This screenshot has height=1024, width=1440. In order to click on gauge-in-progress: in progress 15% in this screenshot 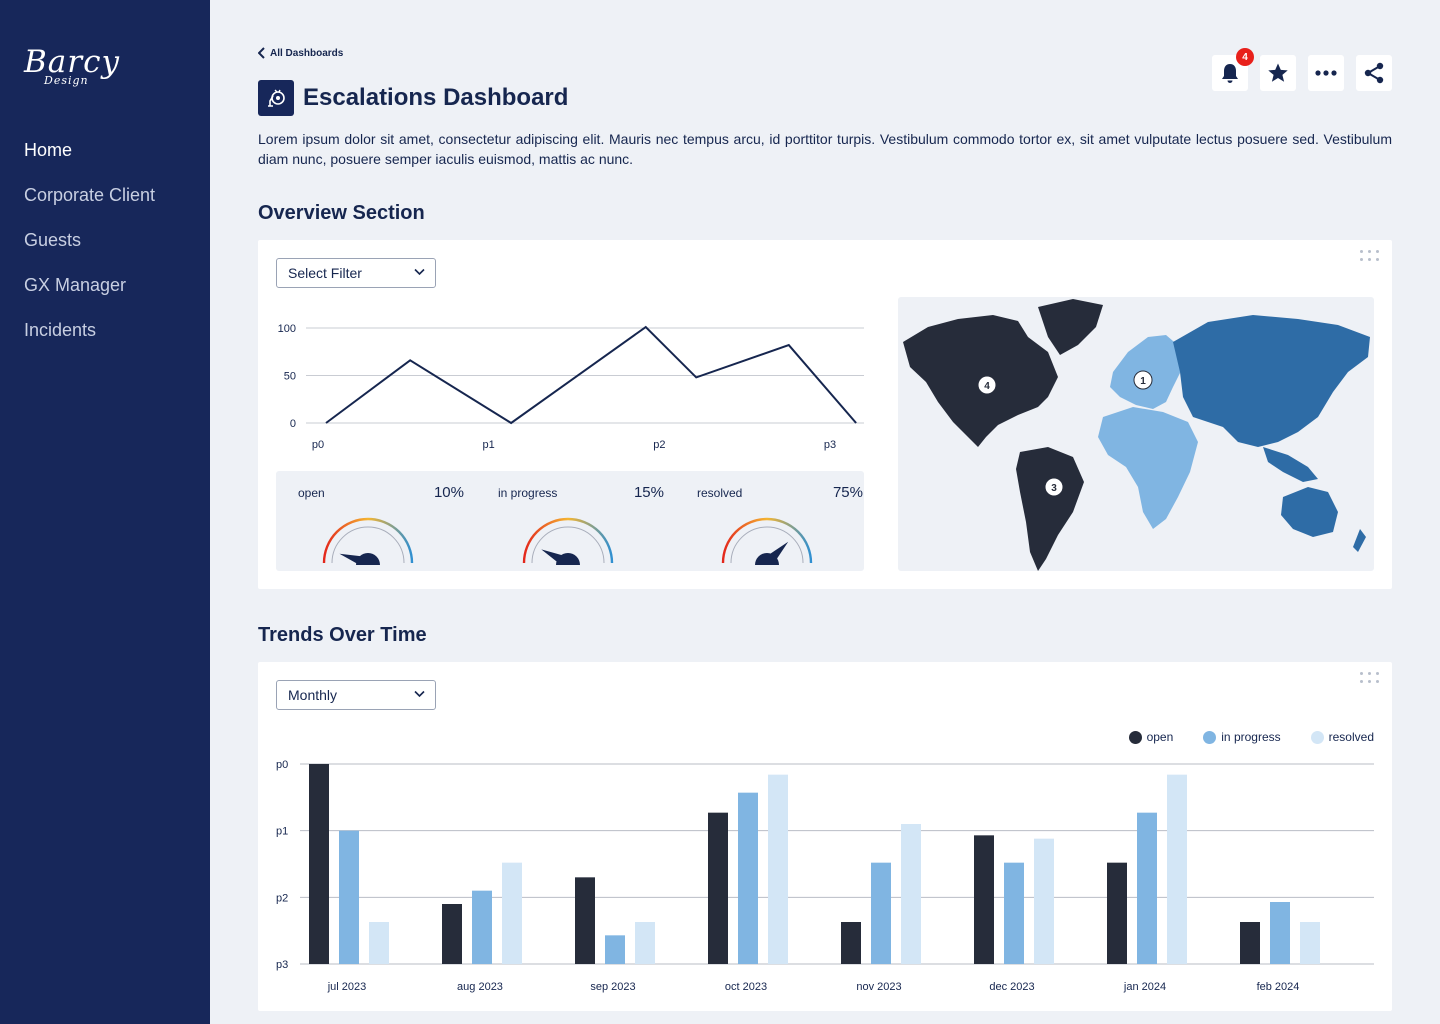, I will do `click(579, 521)`.